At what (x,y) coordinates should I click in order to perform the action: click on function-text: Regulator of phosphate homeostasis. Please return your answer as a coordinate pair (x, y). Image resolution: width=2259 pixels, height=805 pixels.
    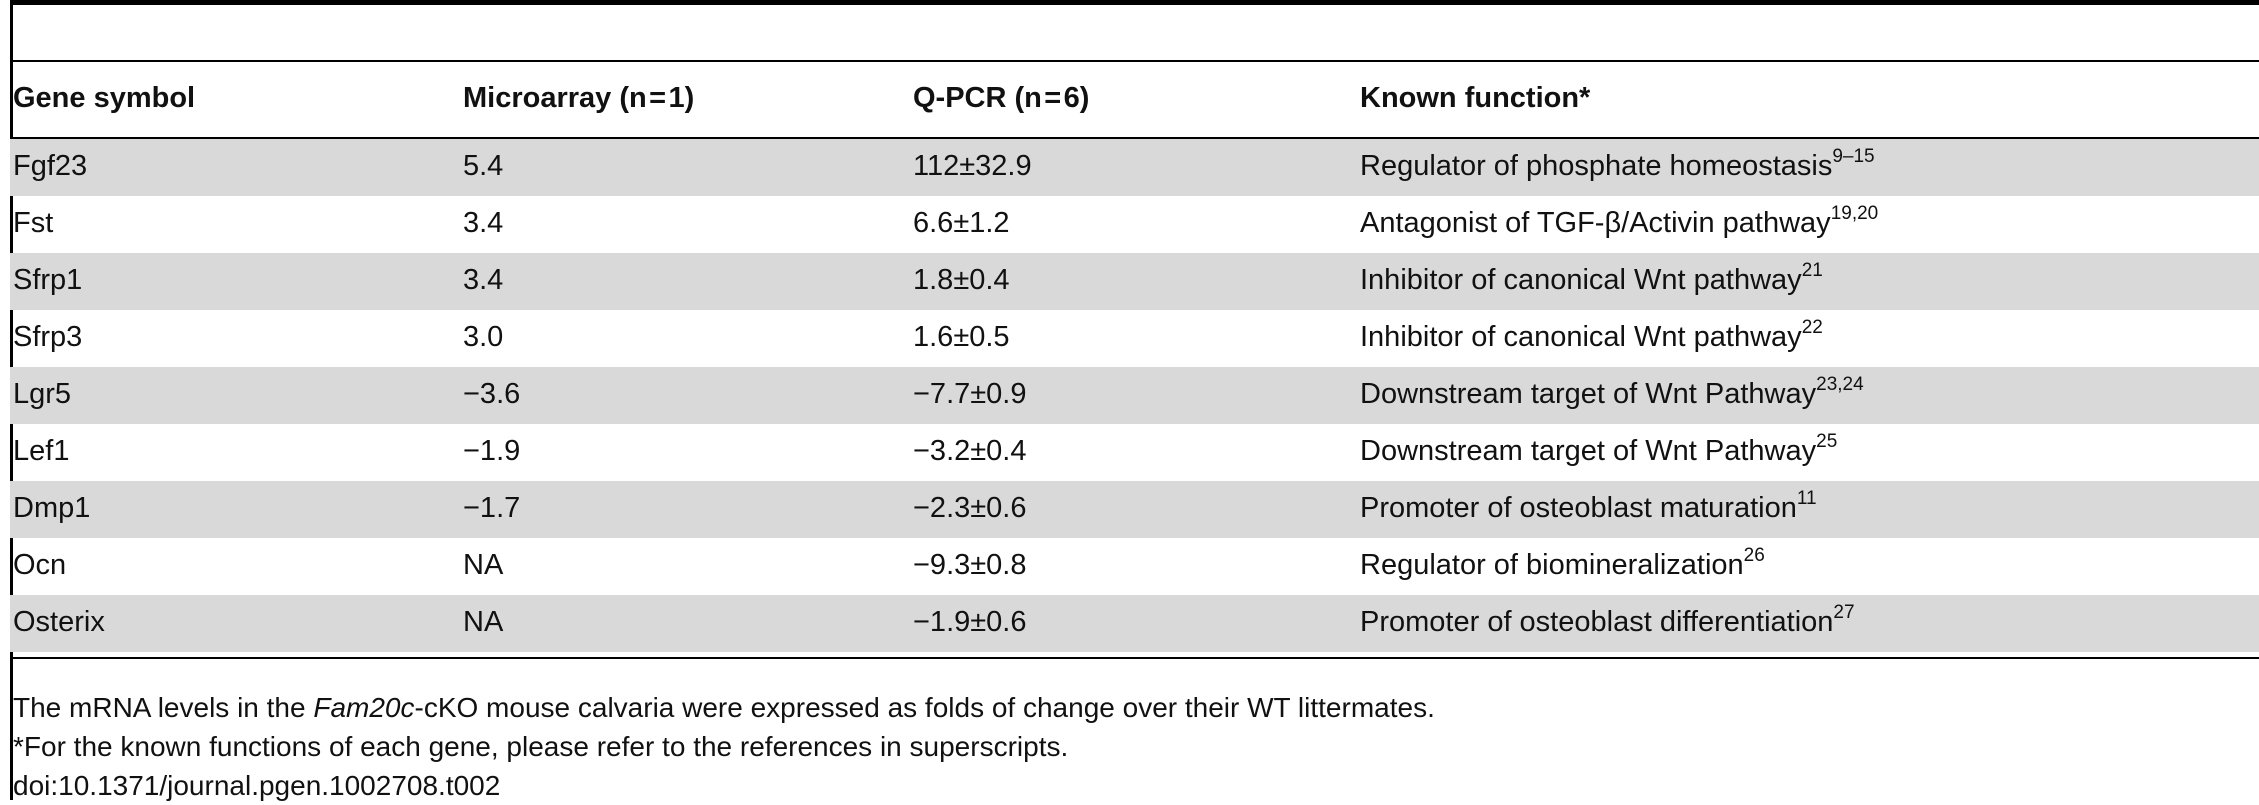
    Looking at the image, I should click on (1596, 166).